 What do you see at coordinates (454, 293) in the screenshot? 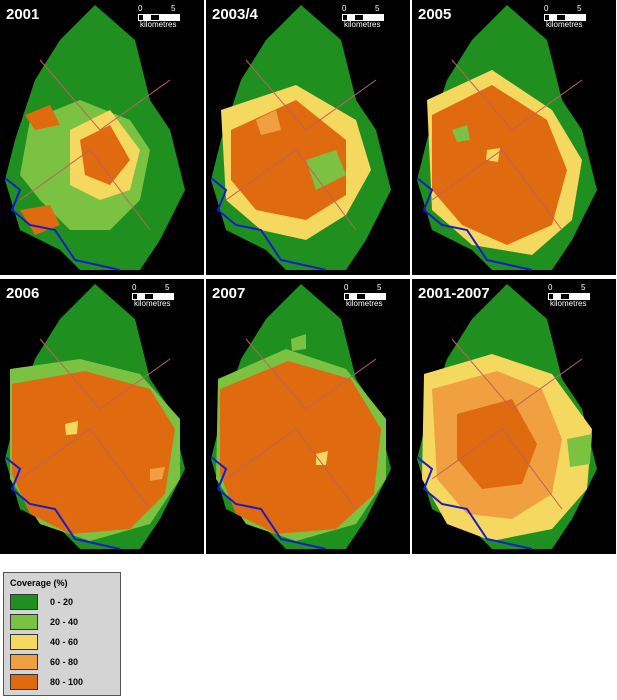
I see `panel-title: 2001-2007` at bounding box center [454, 293].